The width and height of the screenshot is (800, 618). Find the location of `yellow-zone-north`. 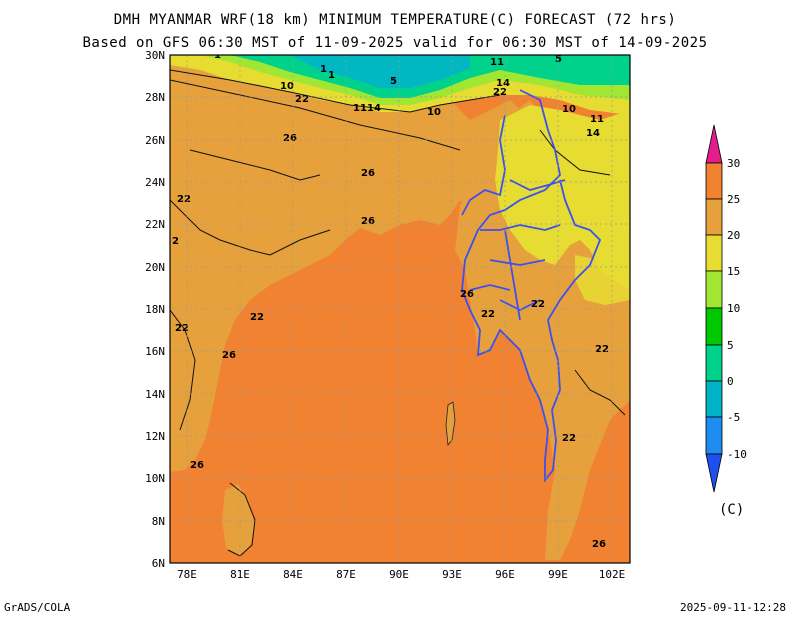

yellow-zone-north is located at coordinates (562, 197).